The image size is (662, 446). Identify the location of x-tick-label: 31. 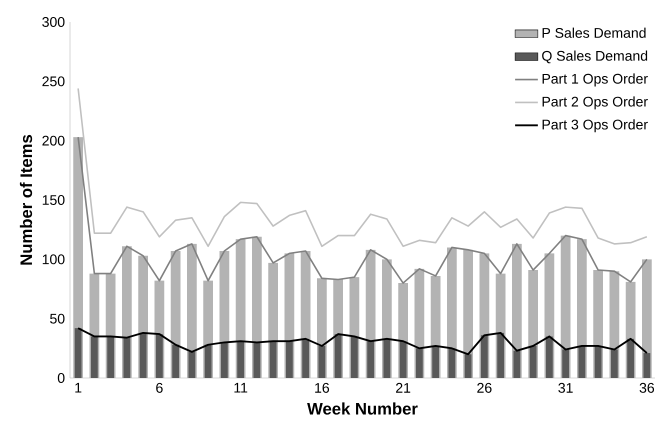
(565, 387).